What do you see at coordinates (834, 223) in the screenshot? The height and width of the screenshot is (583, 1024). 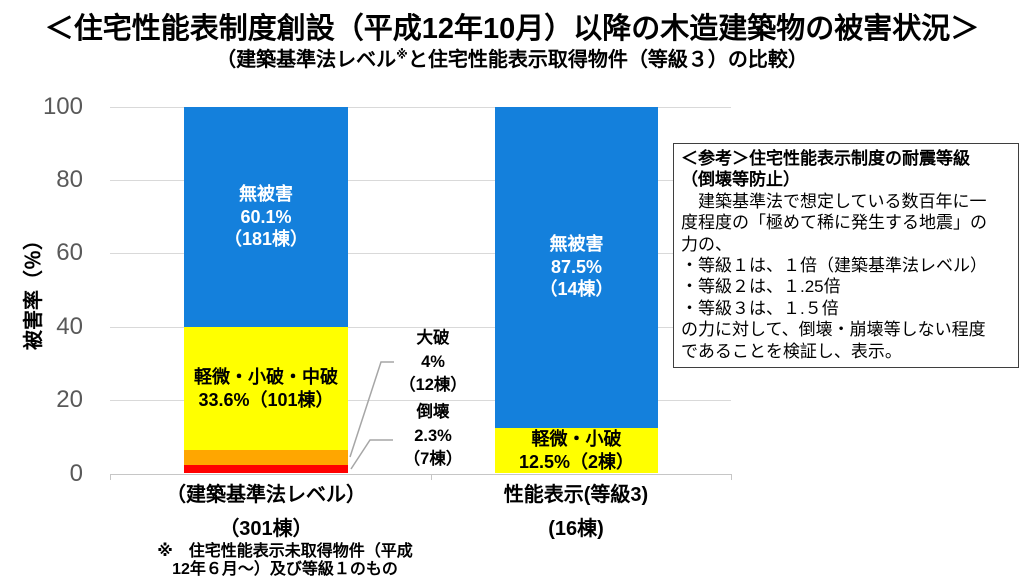 I see `reference-box-body-line: 度程度の「極めて稀に発生する地震」の` at bounding box center [834, 223].